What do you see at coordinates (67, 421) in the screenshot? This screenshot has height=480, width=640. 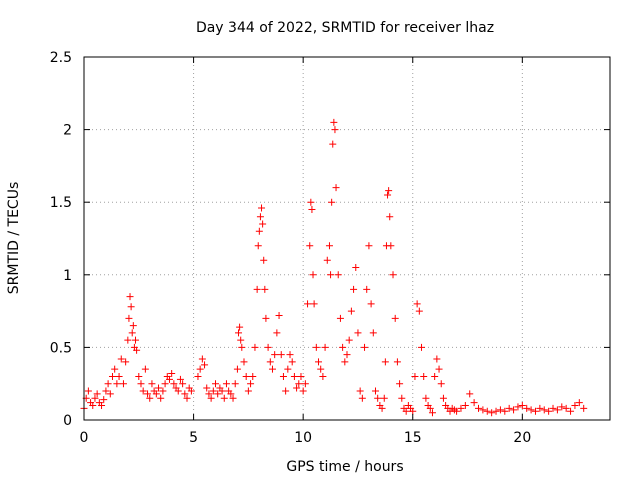 I see `y-tick-label: 0` at bounding box center [67, 421].